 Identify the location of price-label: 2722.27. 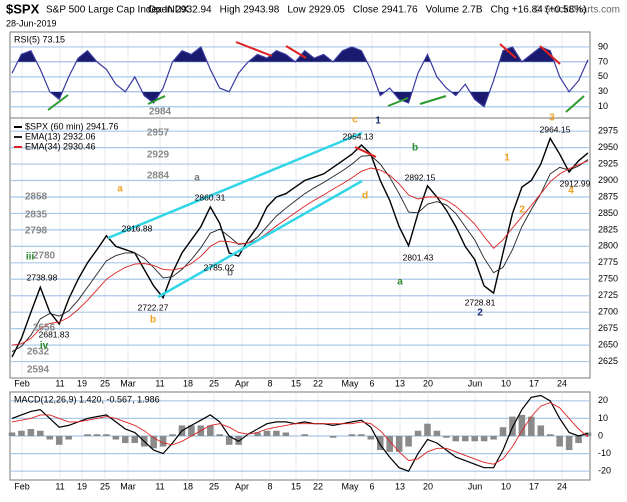
(153, 307).